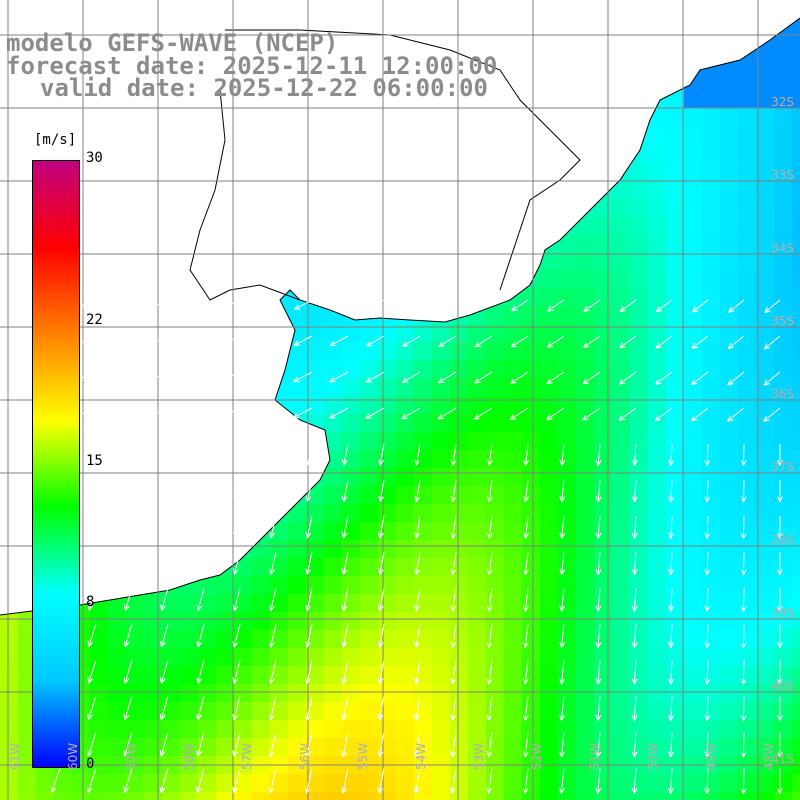 The width and height of the screenshot is (800, 800). Describe the element at coordinates (782, 540) in the screenshot. I see `latitude-label: 38S` at that location.